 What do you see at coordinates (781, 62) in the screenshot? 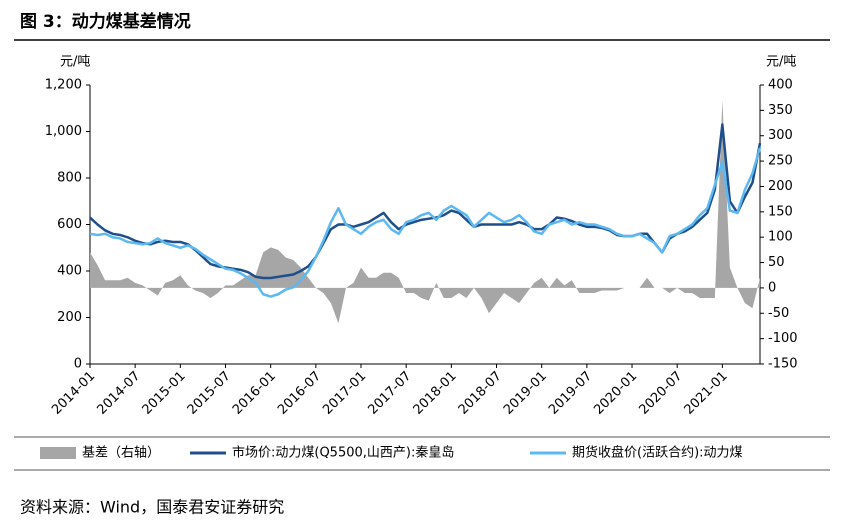
I see `y2-unit: 元/吨` at bounding box center [781, 62].